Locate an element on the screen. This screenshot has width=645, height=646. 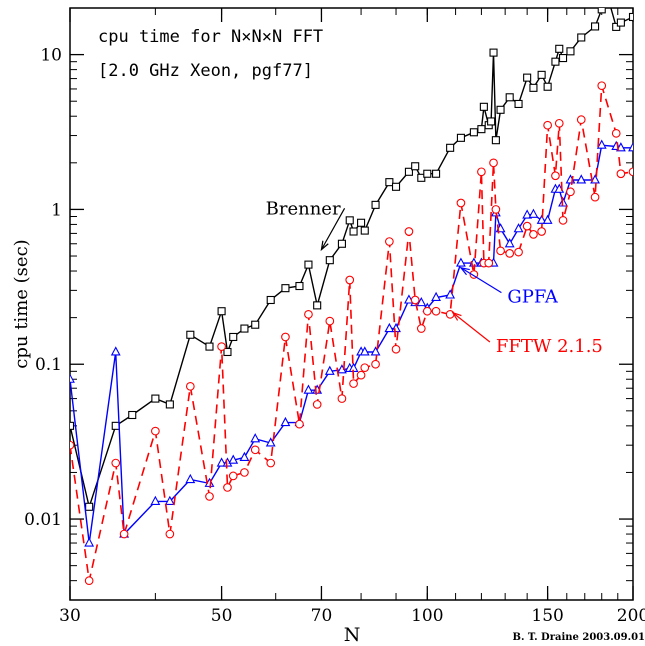
annotation-fftw-2-1-5: FFTW 2.1.5 is located at coordinates (549, 346).